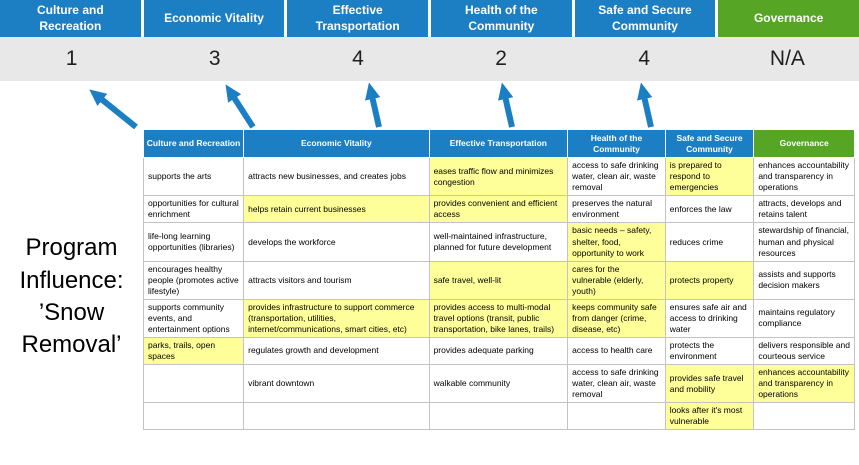 The width and height of the screenshot is (859, 465). Describe the element at coordinates (709, 351) in the screenshot. I see `matrix-cell: protects the environment` at that location.